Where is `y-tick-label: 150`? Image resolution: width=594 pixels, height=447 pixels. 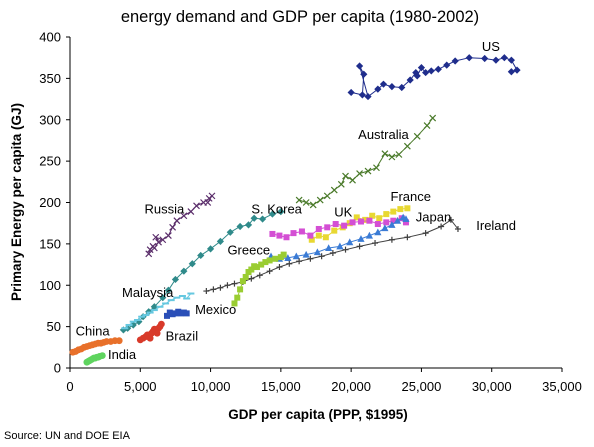 y-tick-label: 150 is located at coordinates (50, 243).